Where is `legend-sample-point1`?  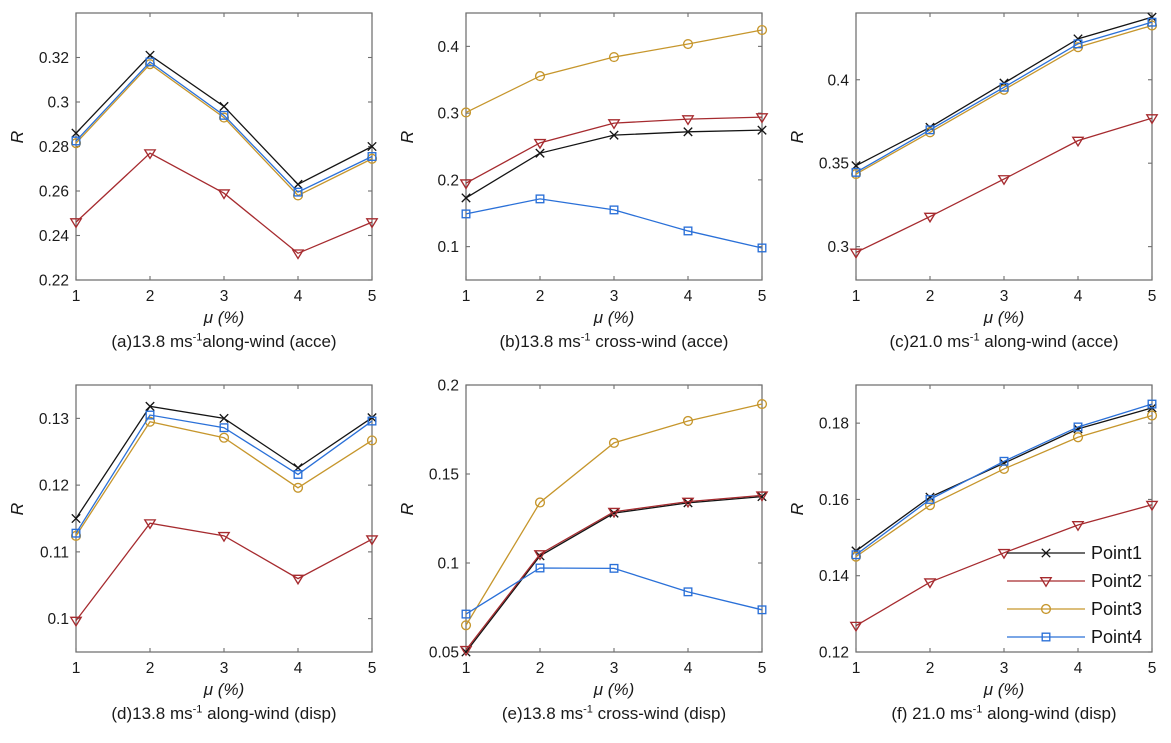
legend-sample-point1 is located at coordinates (1046, 553).